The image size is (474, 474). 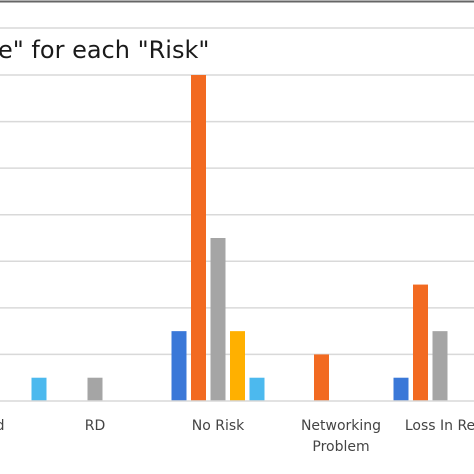 I want to click on category-label: Networking Problem, so click(x=341, y=436).